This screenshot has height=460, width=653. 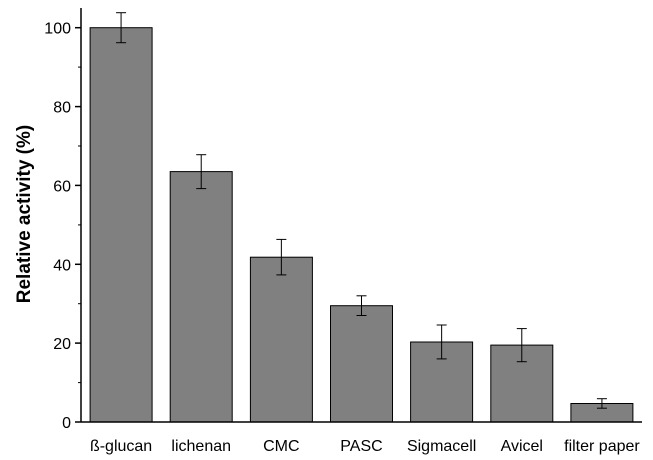 What do you see at coordinates (121, 446) in the screenshot?
I see `x-tick-label-0: ß-glucan` at bounding box center [121, 446].